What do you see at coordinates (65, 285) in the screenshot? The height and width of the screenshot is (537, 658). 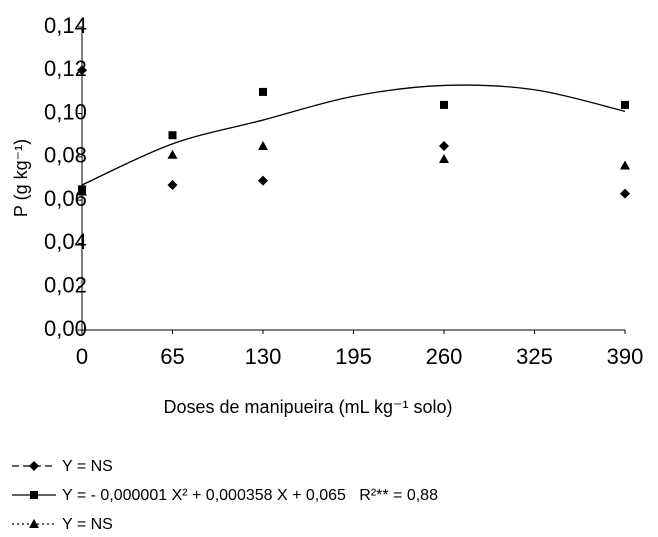 I see `y-tick-label: 0,02` at bounding box center [65, 285].